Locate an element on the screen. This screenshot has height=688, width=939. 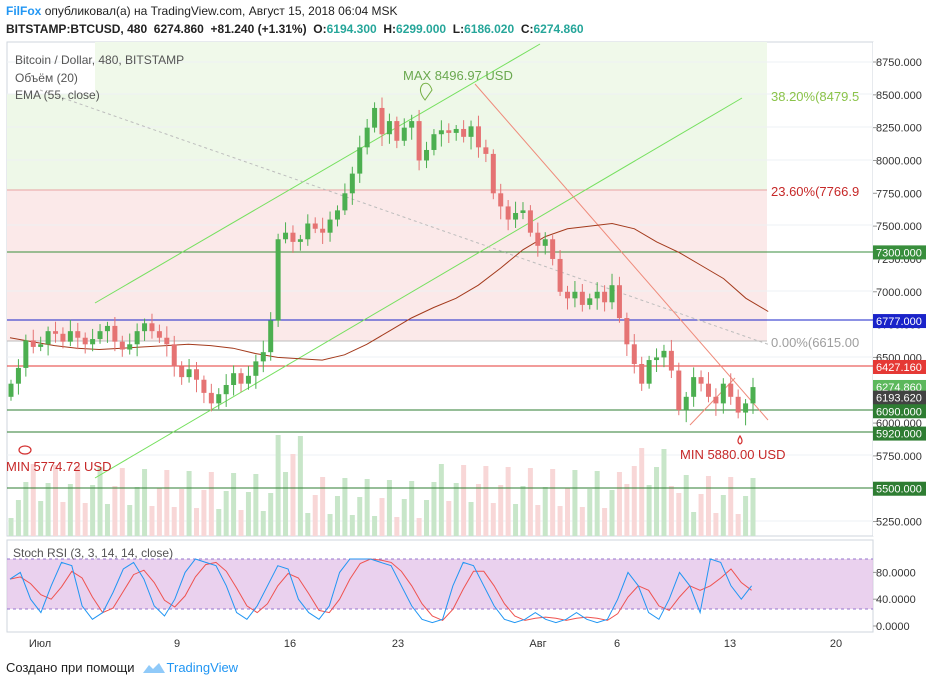
price-badge-label: 6777.000 is located at coordinates (899, 322).